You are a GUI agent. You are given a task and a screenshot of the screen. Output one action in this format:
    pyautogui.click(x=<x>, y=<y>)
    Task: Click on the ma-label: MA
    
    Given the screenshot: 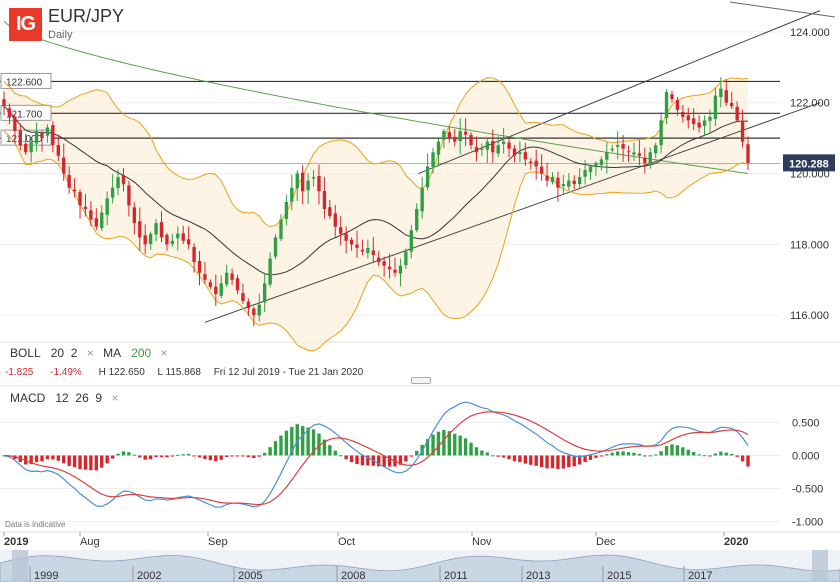 What is the action you would take?
    pyautogui.click(x=112, y=353)
    